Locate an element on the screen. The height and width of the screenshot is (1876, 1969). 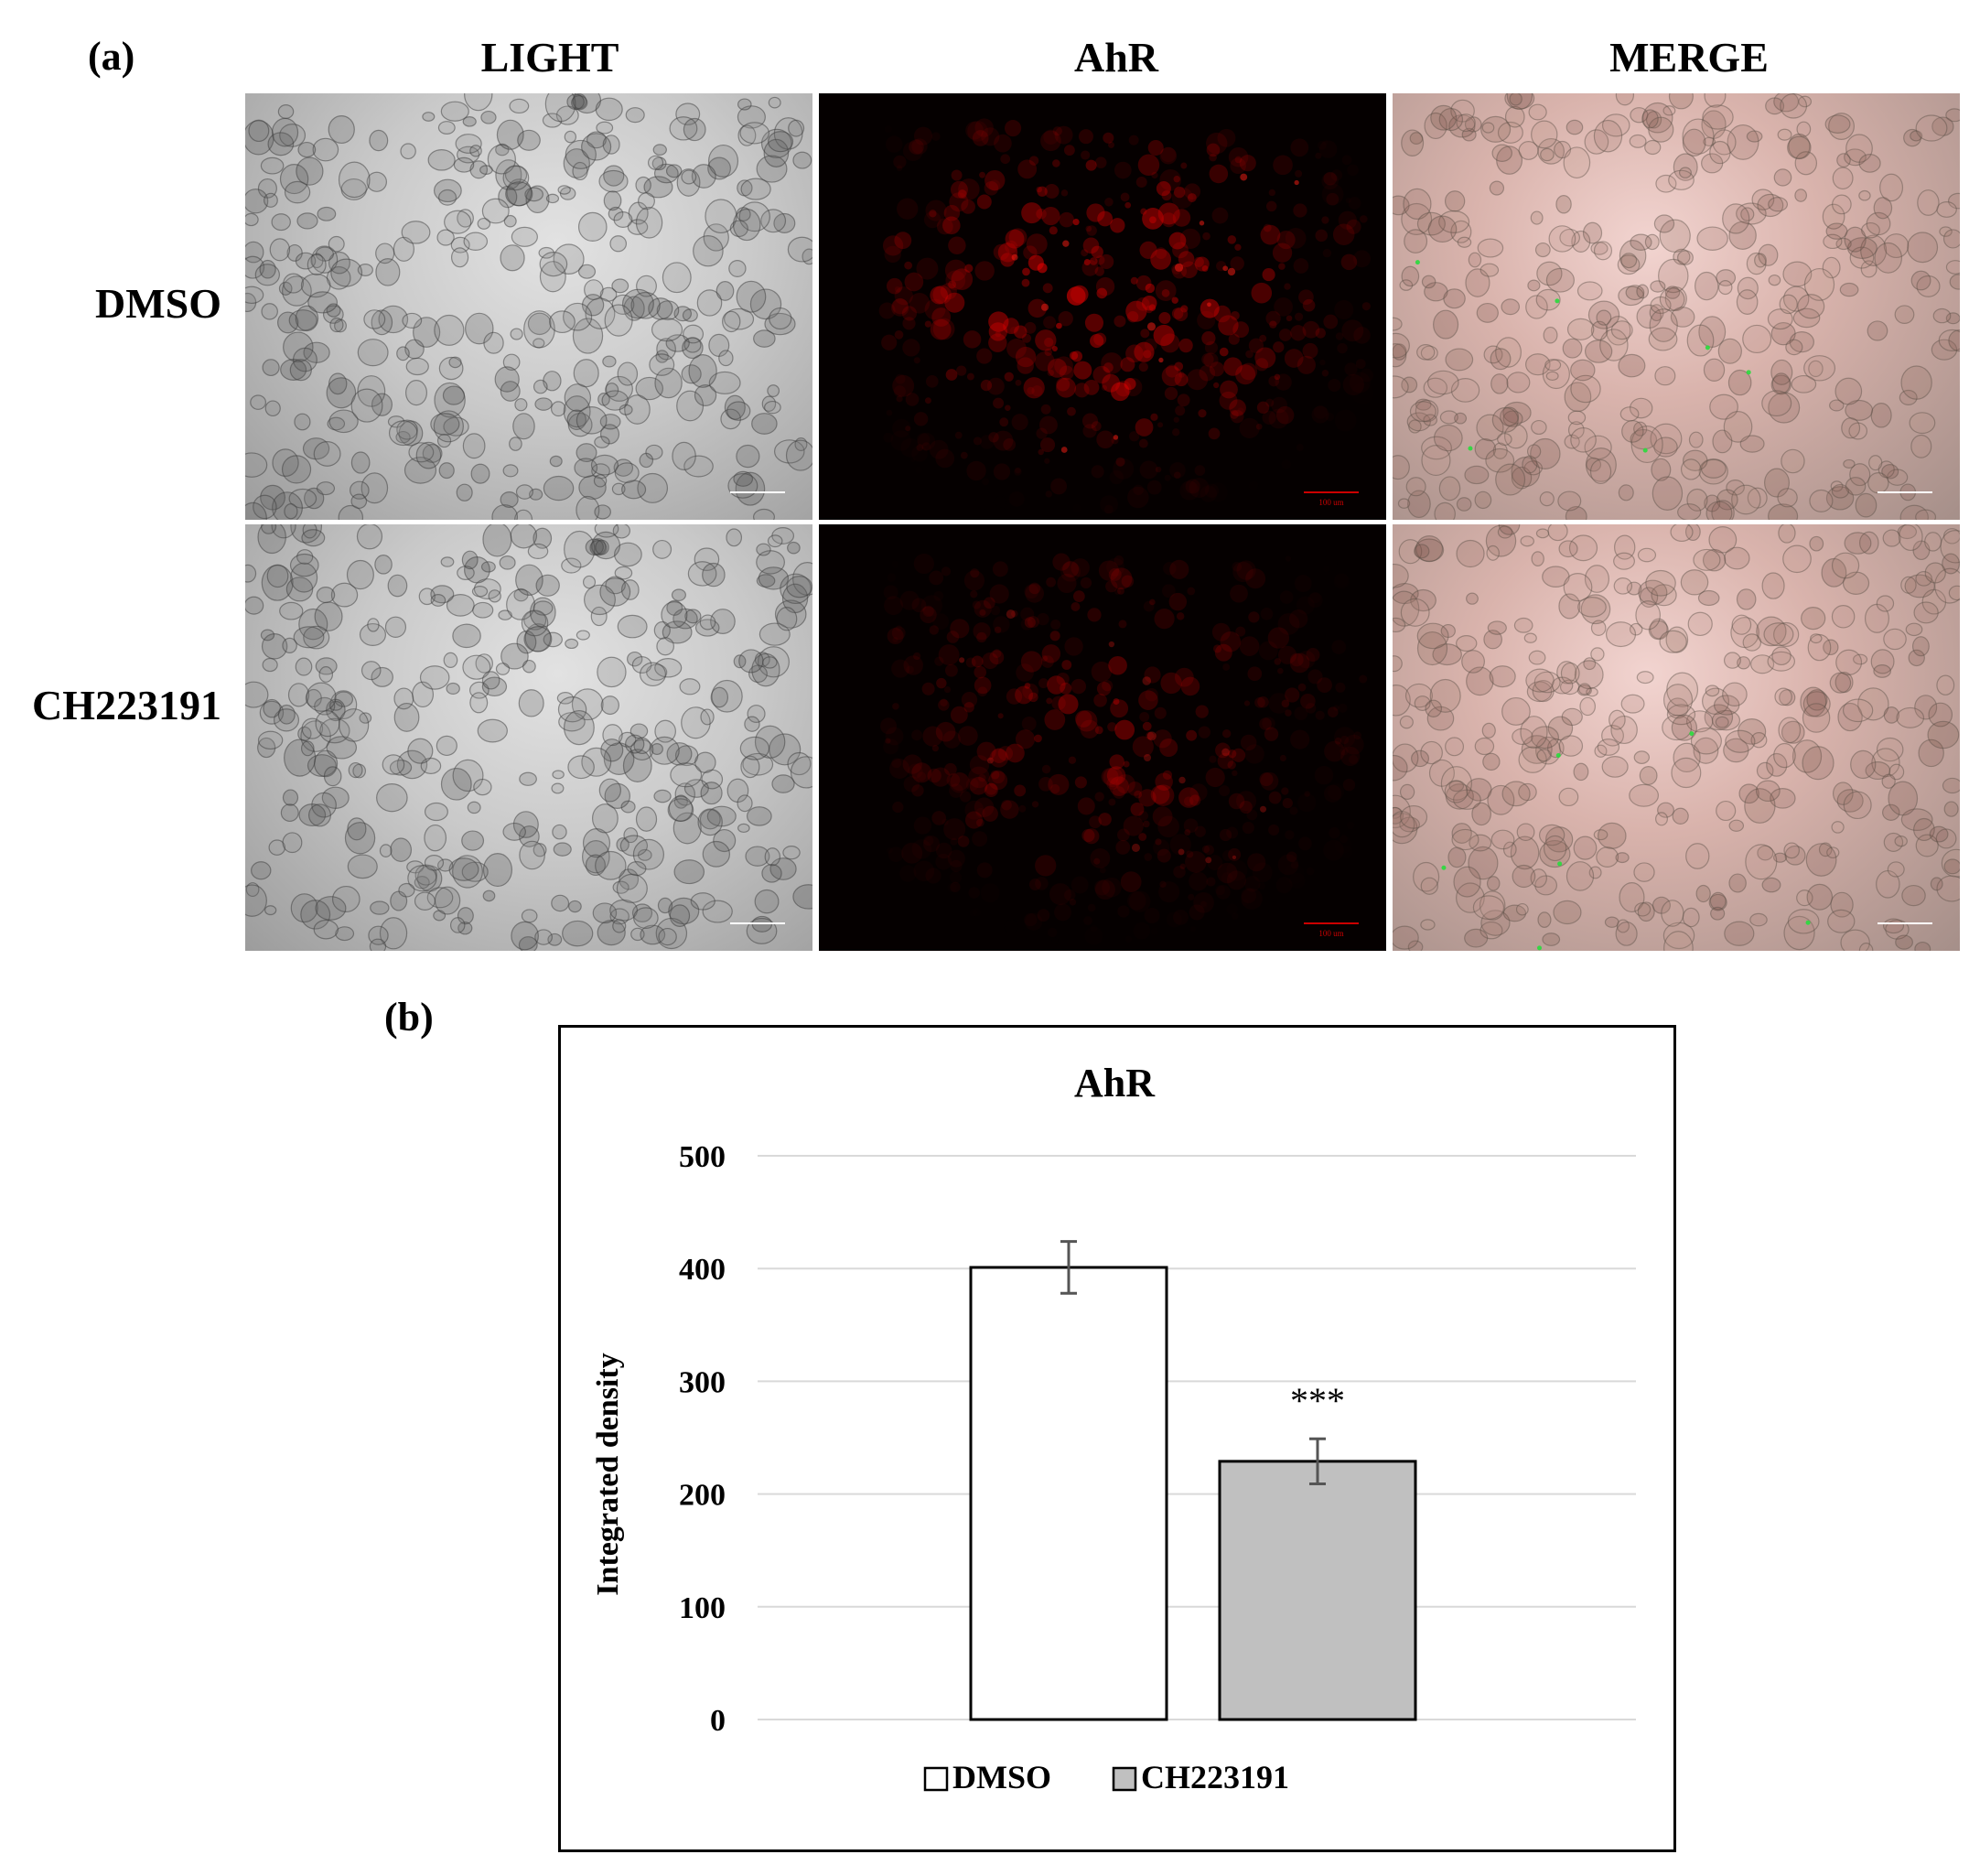
row-title-ch223191: CH223191 is located at coordinates (126, 705).